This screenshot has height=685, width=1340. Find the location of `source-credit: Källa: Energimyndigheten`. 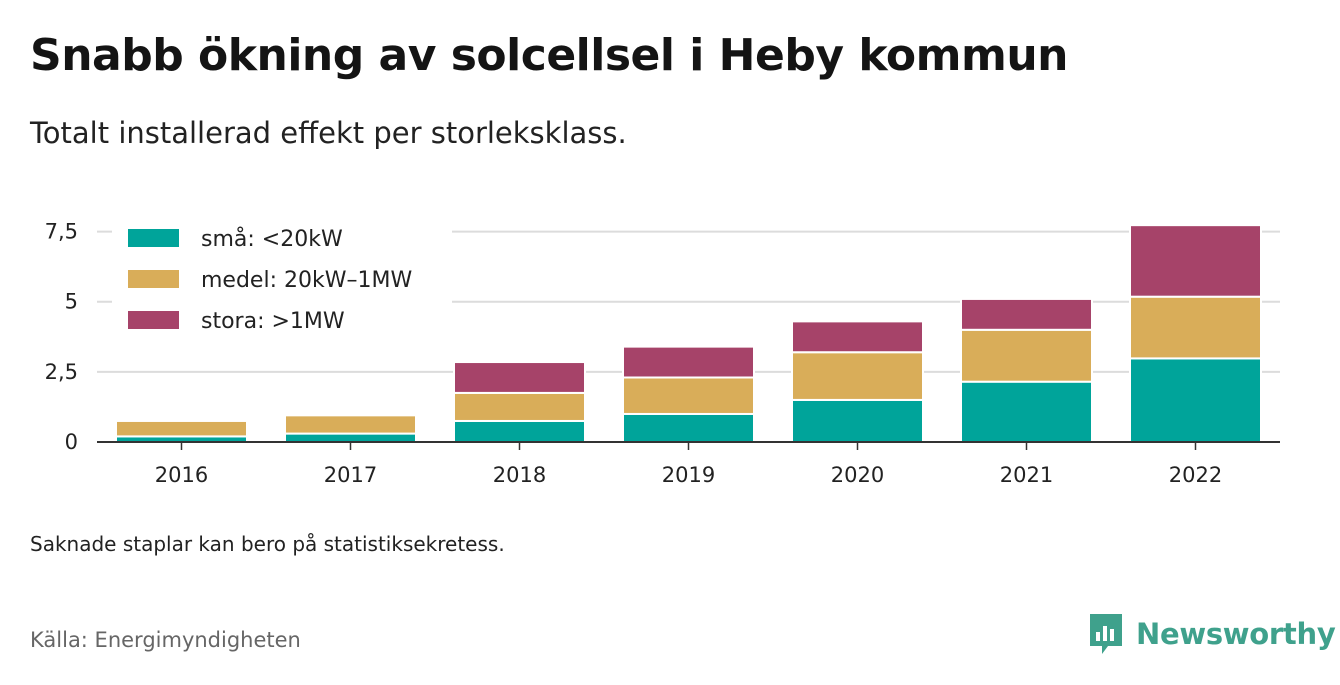

source-credit: Källa: Energimyndigheten is located at coordinates (165, 640).